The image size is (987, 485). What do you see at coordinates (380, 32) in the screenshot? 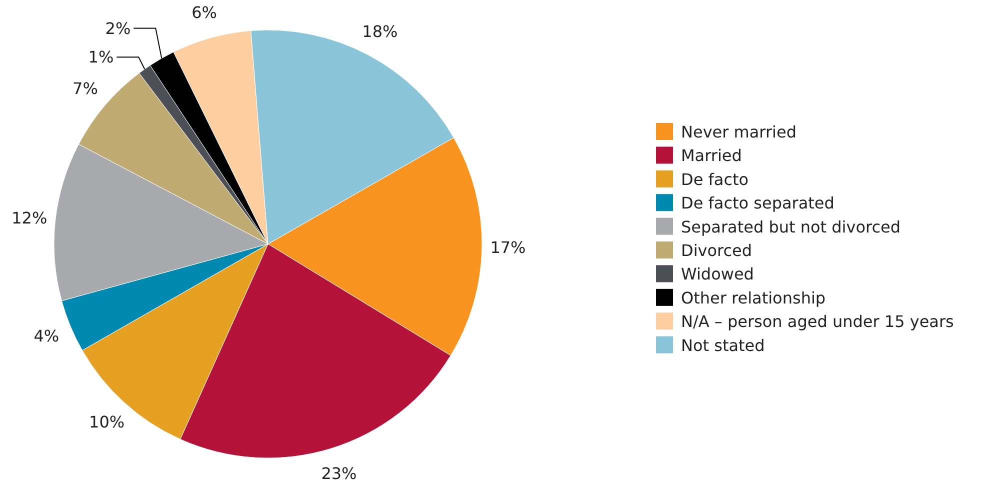
I see `data-label: 18%` at bounding box center [380, 32].